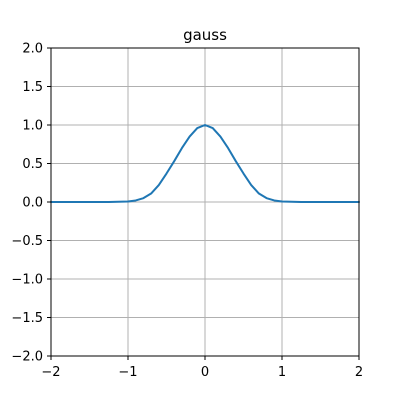 The image size is (400, 400). What do you see at coordinates (27, 280) in the screenshot?
I see `y-tick-label: −1.0` at bounding box center [27, 280].